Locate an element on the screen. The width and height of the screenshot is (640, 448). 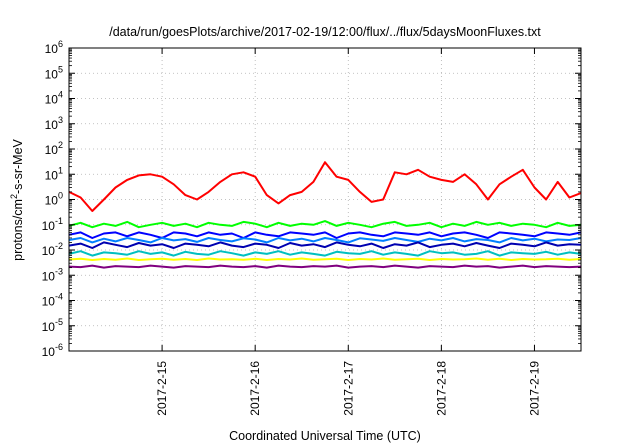
y-tick-label: 10³ is located at coordinates (54, 123).